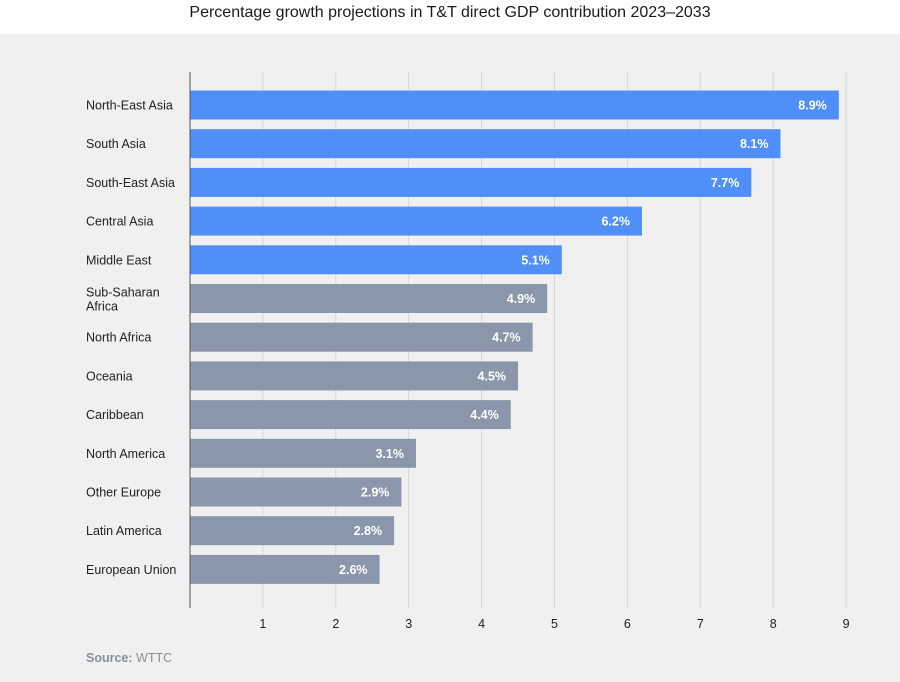 This screenshot has height=682, width=900. I want to click on source-note: Source: WTTC, so click(129, 658).